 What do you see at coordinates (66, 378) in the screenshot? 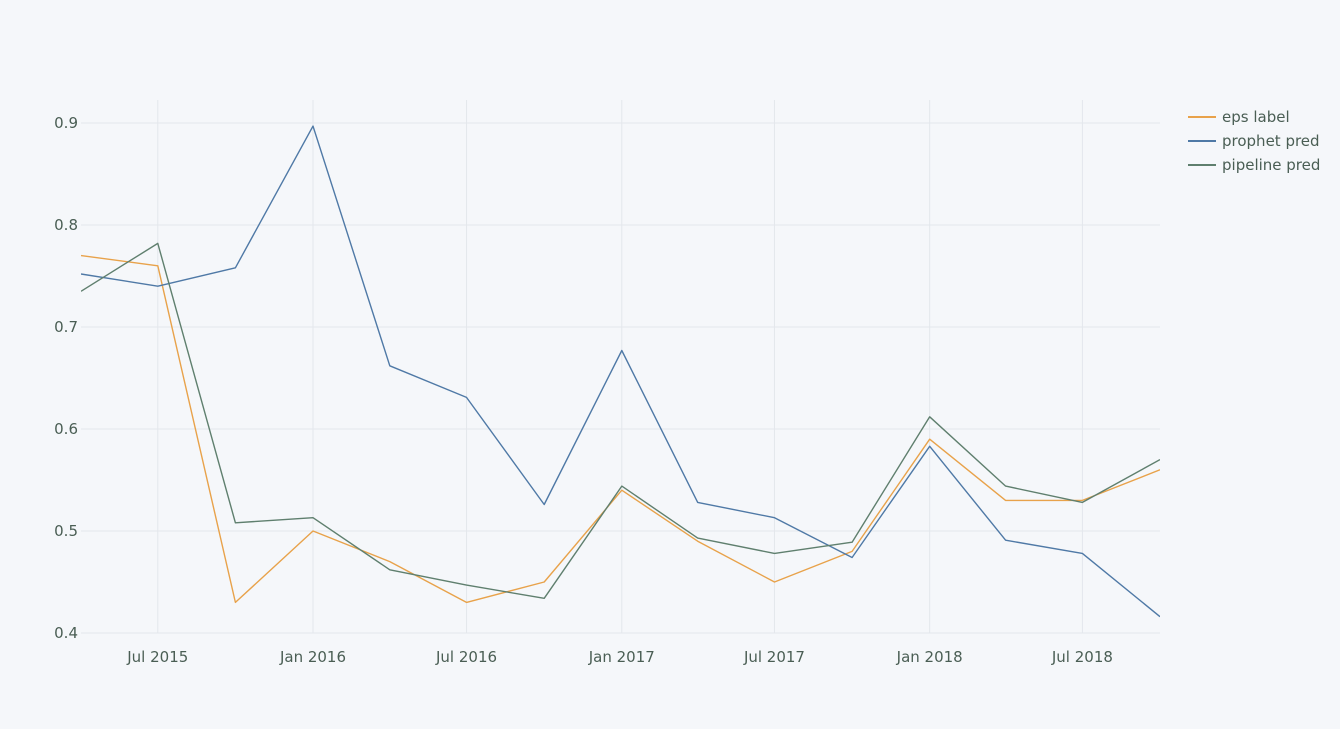
I see `y-axis: 0.4 0.5 0.6 0.7 0.8 0.9` at bounding box center [66, 378].